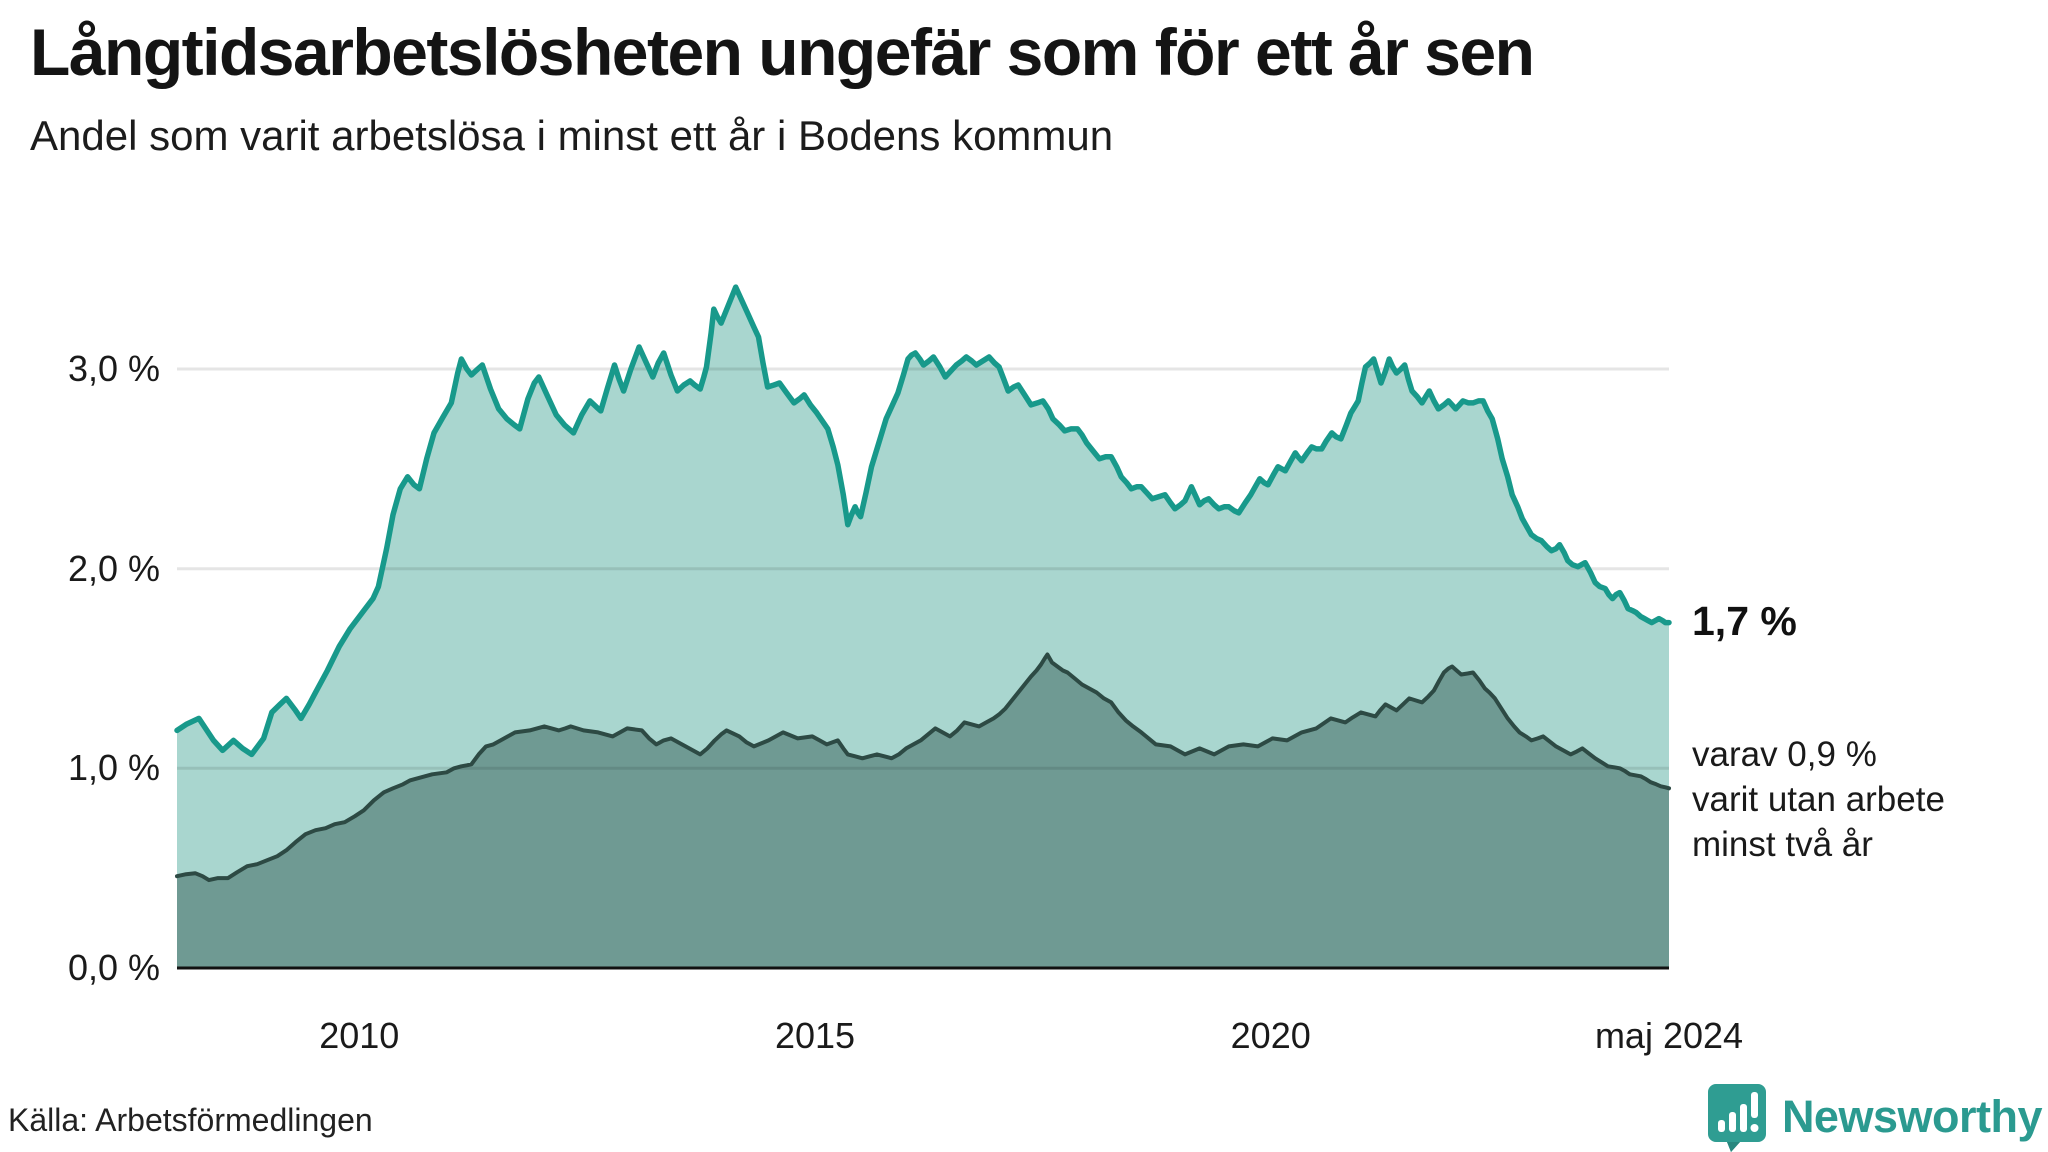  What do you see at coordinates (113, 368) in the screenshot?
I see `y-tick-label: 3,0 %` at bounding box center [113, 368].